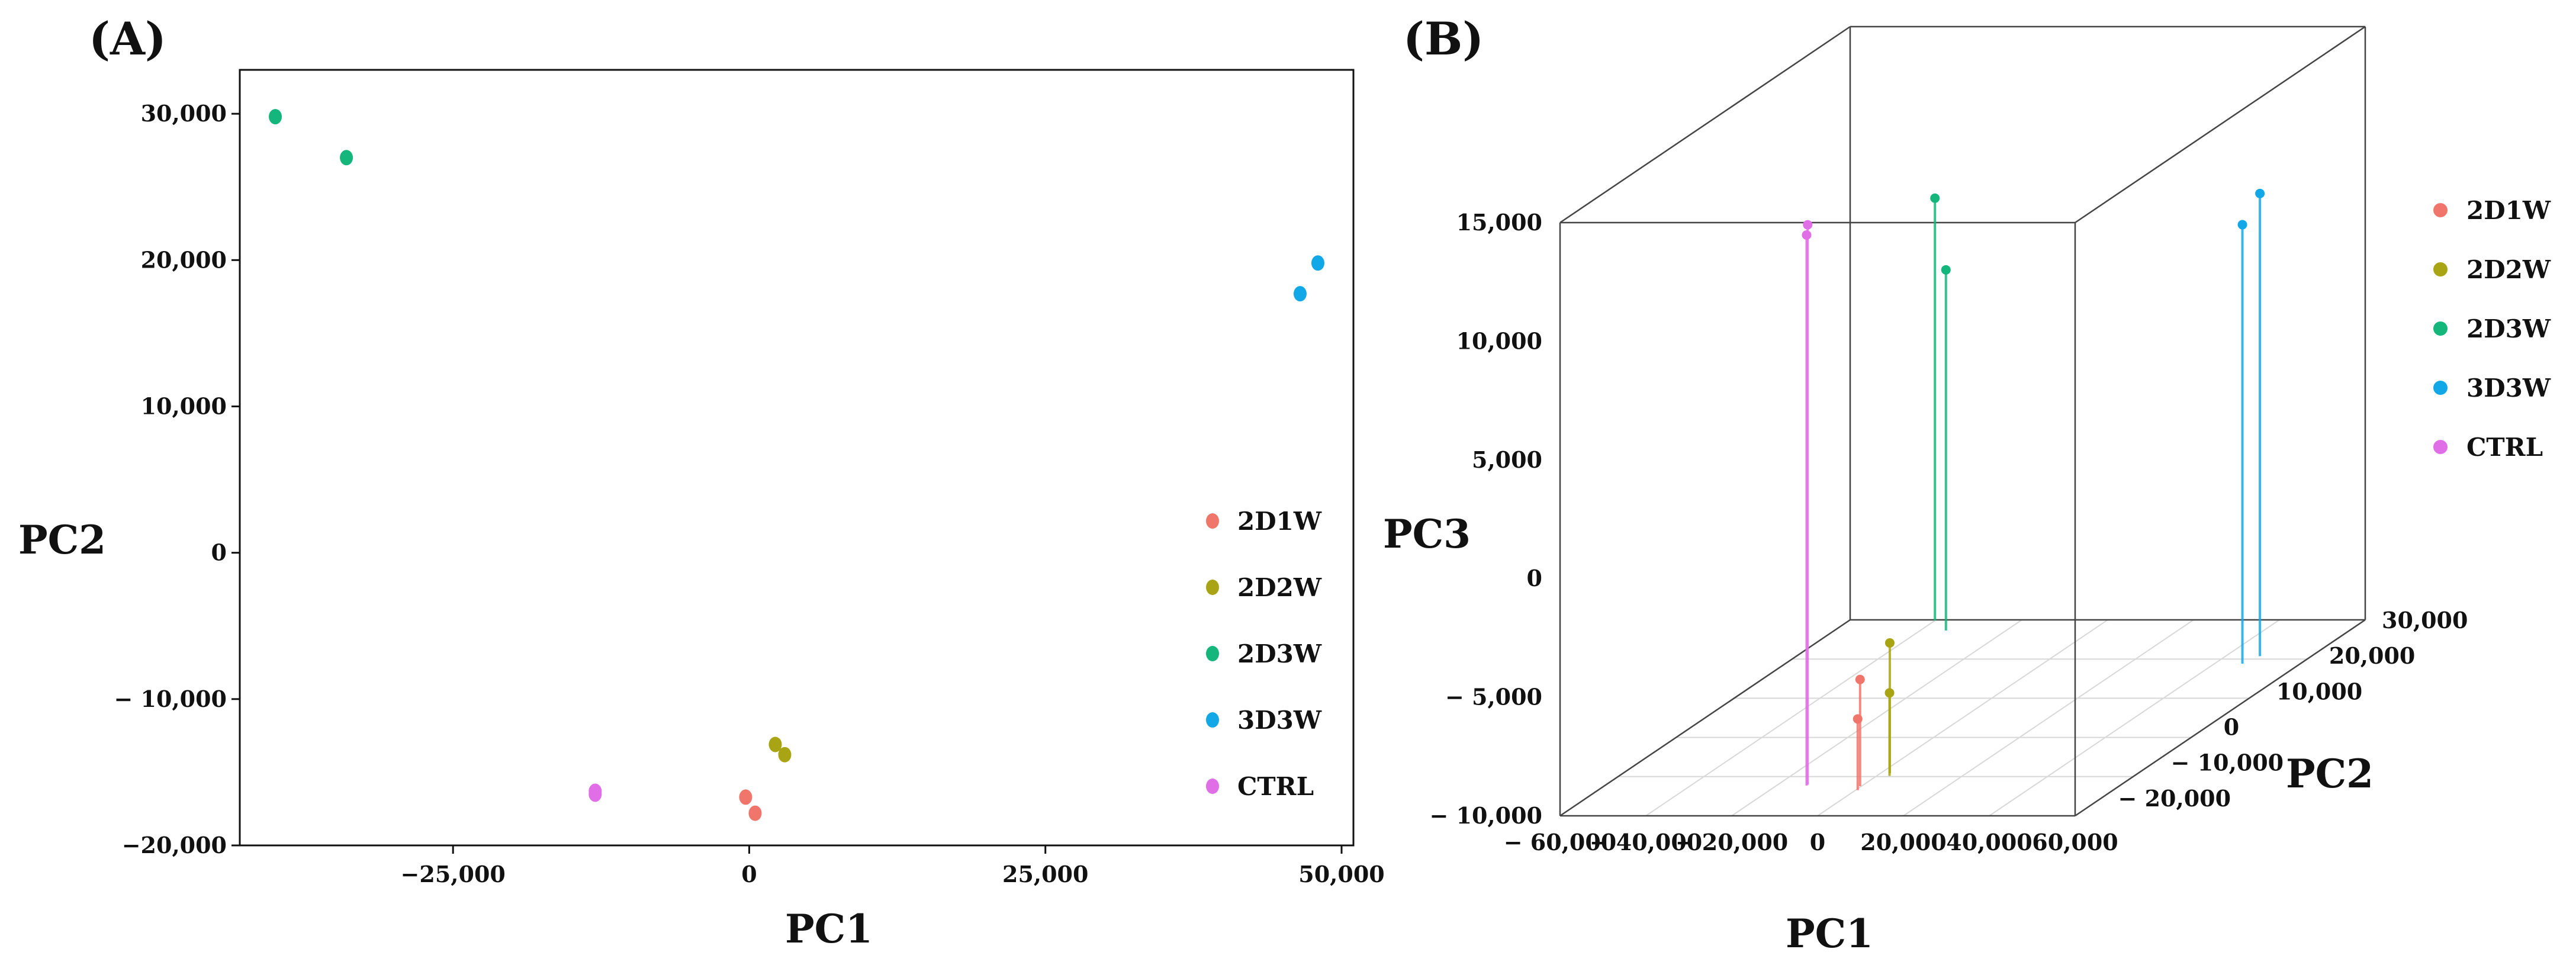 The width and height of the screenshot is (2576, 965). What do you see at coordinates (1560, 842) in the screenshot?
I see `x-tick-label: − 60,000` at bounding box center [1560, 842].